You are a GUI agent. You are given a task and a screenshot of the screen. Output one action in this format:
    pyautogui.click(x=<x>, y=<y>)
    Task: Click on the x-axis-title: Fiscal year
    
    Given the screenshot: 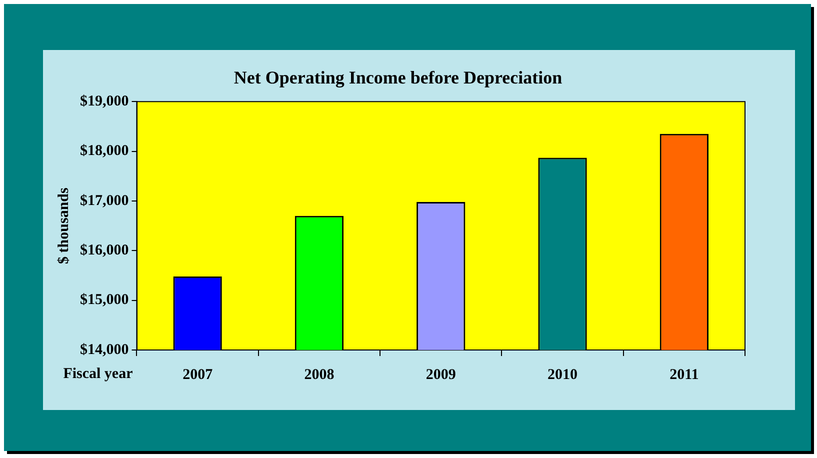 What is the action you would take?
    pyautogui.click(x=98, y=374)
    